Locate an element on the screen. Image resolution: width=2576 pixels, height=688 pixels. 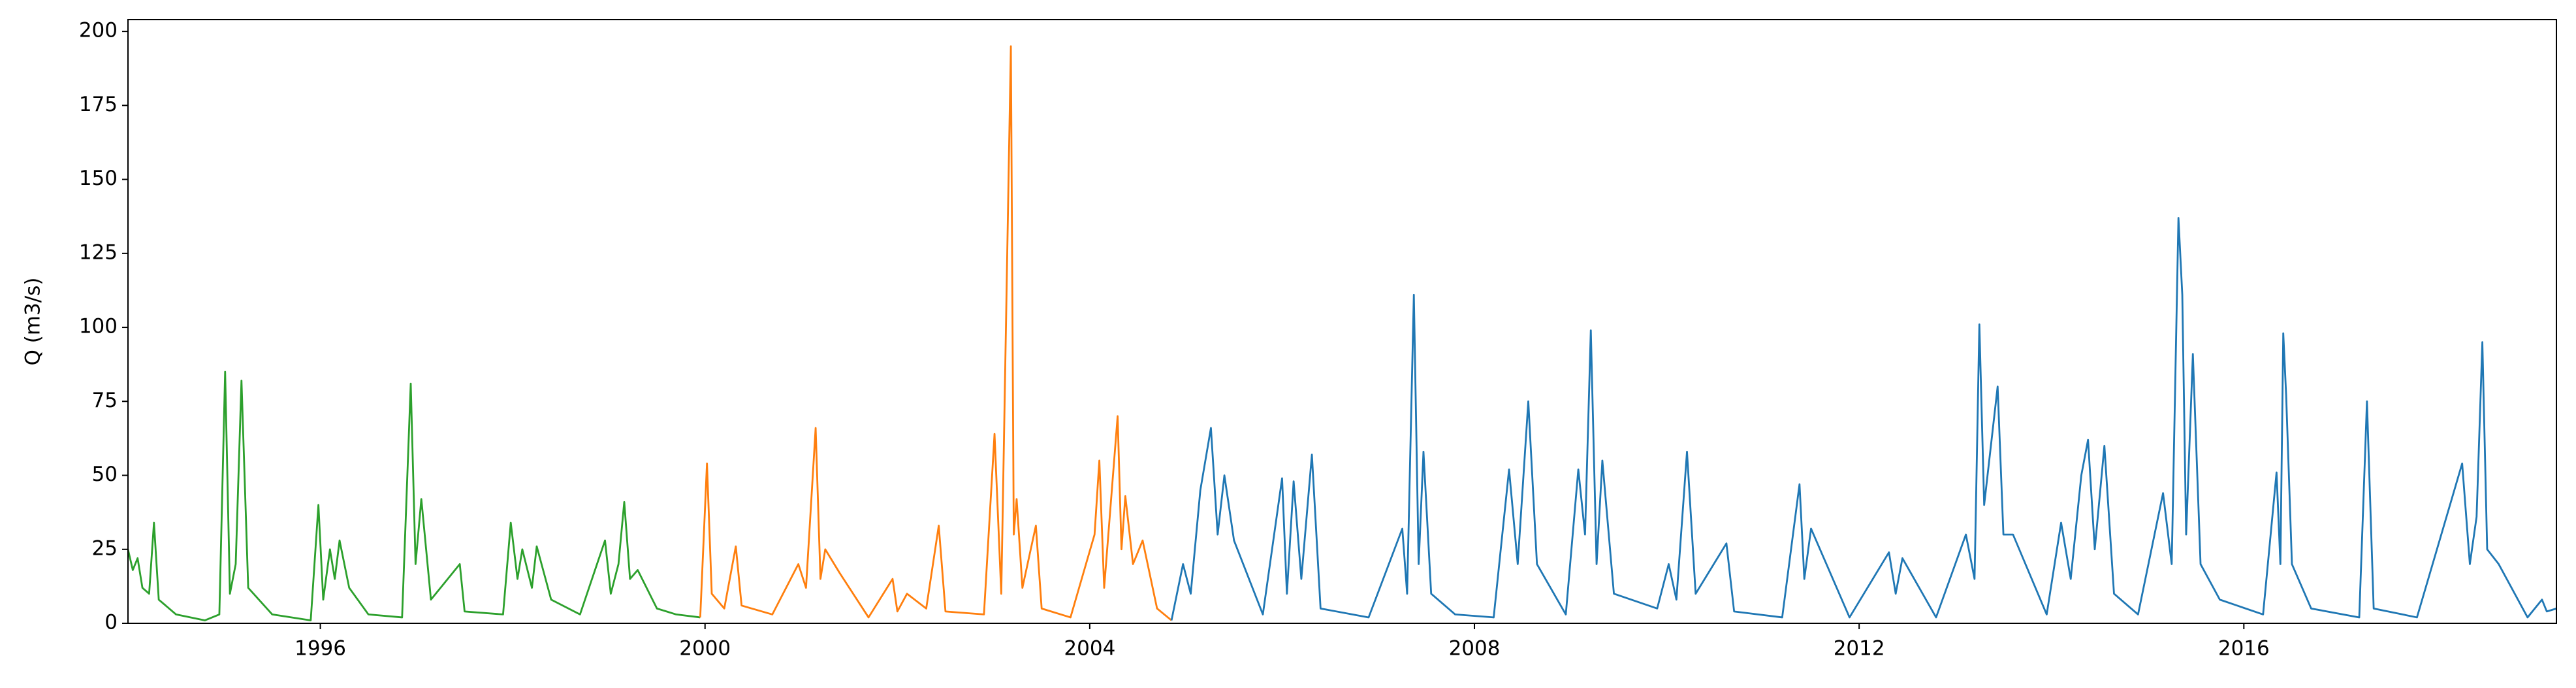
y-tick-label: 125 is located at coordinates (98, 252).